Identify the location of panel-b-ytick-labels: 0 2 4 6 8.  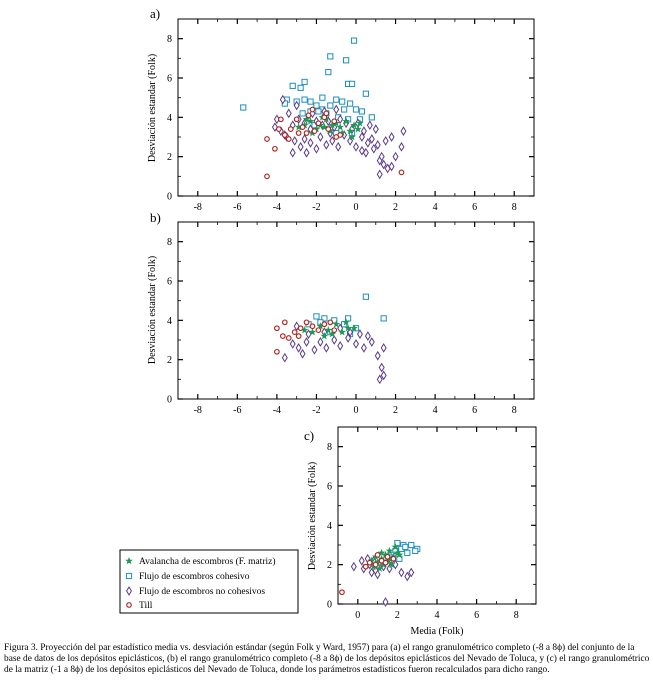
(169, 321).